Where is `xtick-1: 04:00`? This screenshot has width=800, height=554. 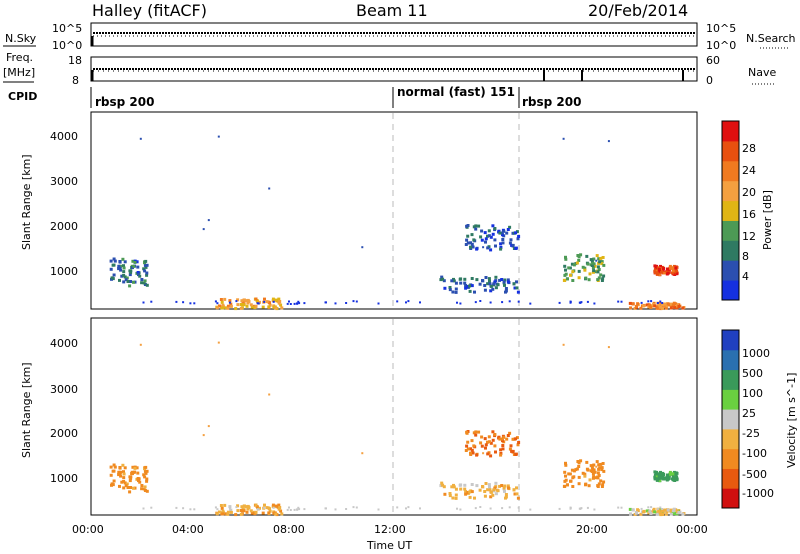 xtick-1: 04:00 is located at coordinates (188, 529).